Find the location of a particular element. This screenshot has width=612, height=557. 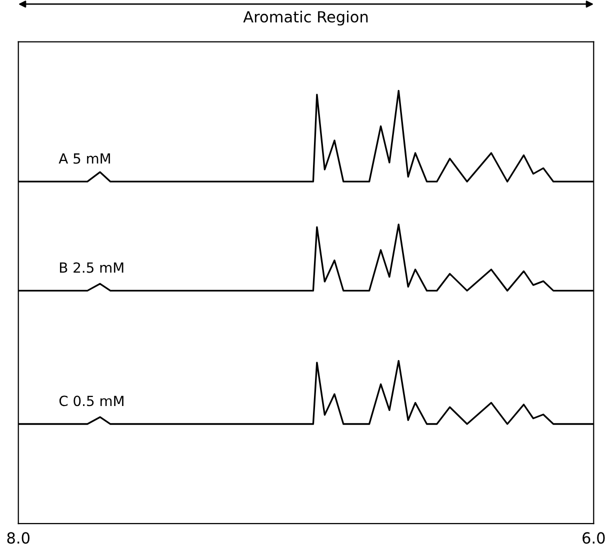

series-label: A 5 mM is located at coordinates (84, 158).